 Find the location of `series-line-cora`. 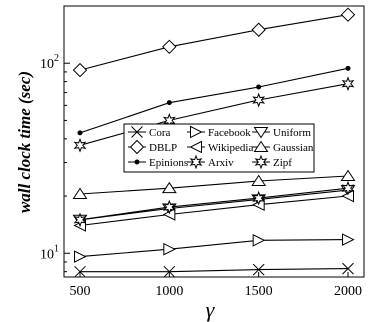

series-line-cora is located at coordinates (214, 270).